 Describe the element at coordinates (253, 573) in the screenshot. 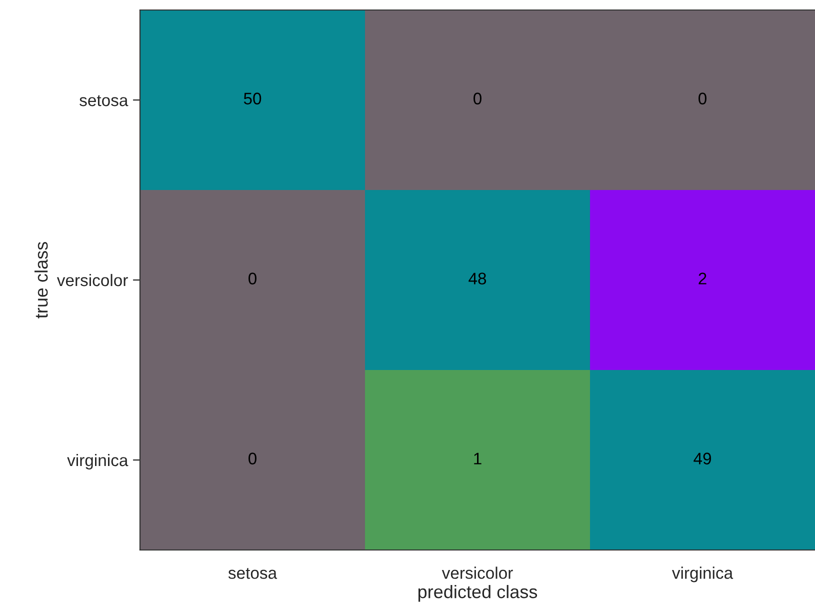

I see `x-tick-label: setosa` at that location.